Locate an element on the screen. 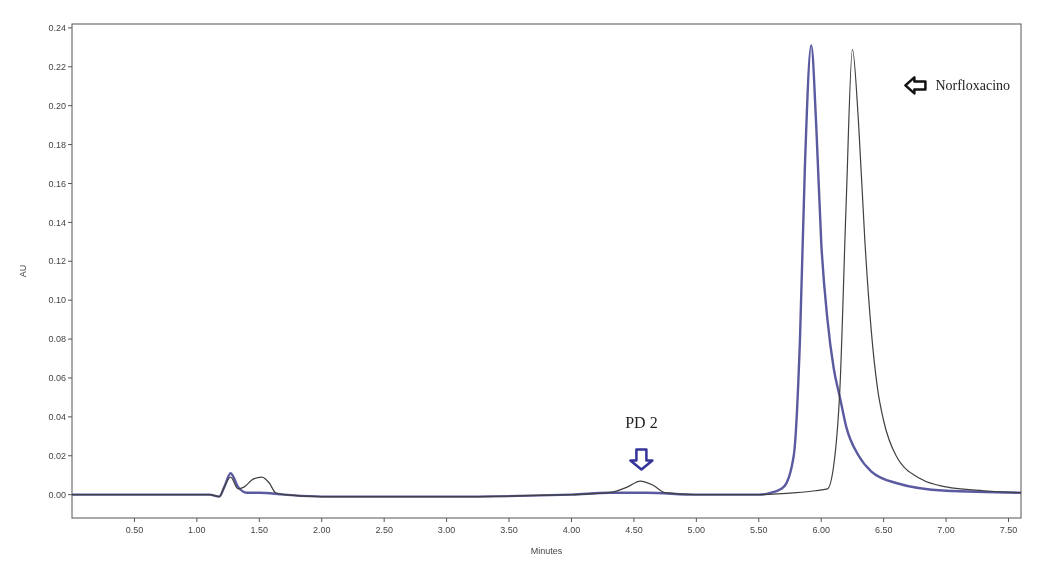 The height and width of the screenshot is (568, 1041). y-tick-label: 0.10 is located at coordinates (57, 300).